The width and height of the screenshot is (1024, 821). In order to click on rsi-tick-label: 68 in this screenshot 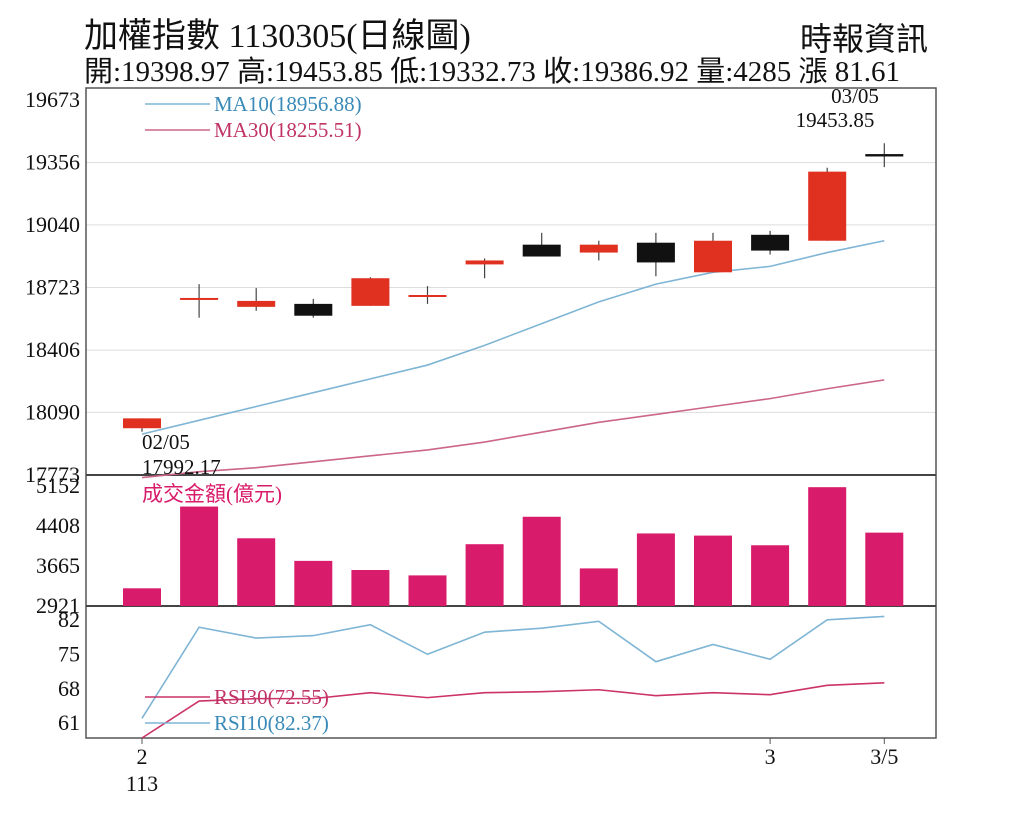, I will do `click(69, 688)`.